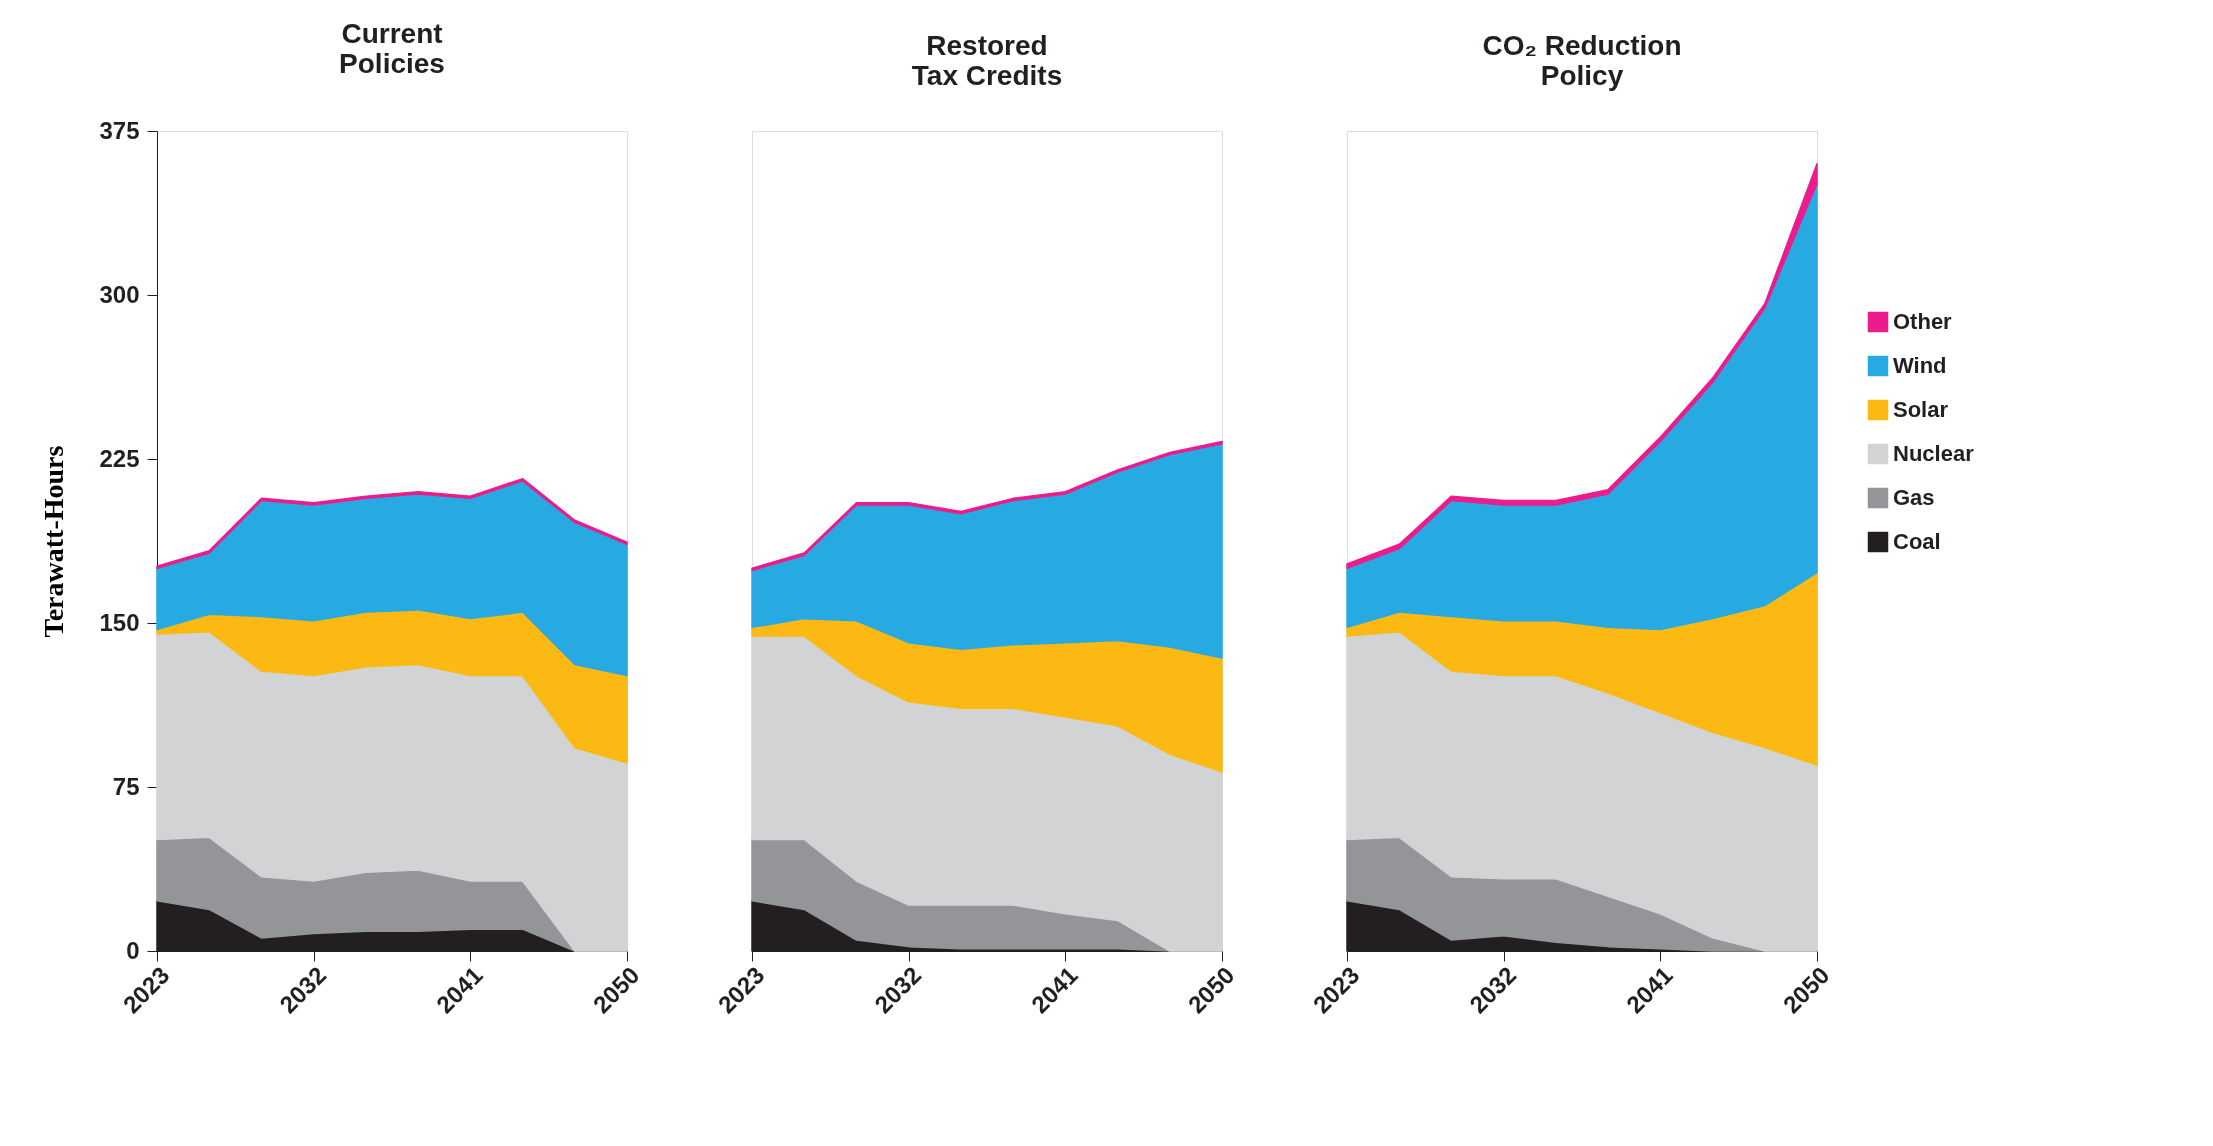 The image size is (2213, 1146). What do you see at coordinates (1921, 409) in the screenshot?
I see `legend-label: Solar` at bounding box center [1921, 409].